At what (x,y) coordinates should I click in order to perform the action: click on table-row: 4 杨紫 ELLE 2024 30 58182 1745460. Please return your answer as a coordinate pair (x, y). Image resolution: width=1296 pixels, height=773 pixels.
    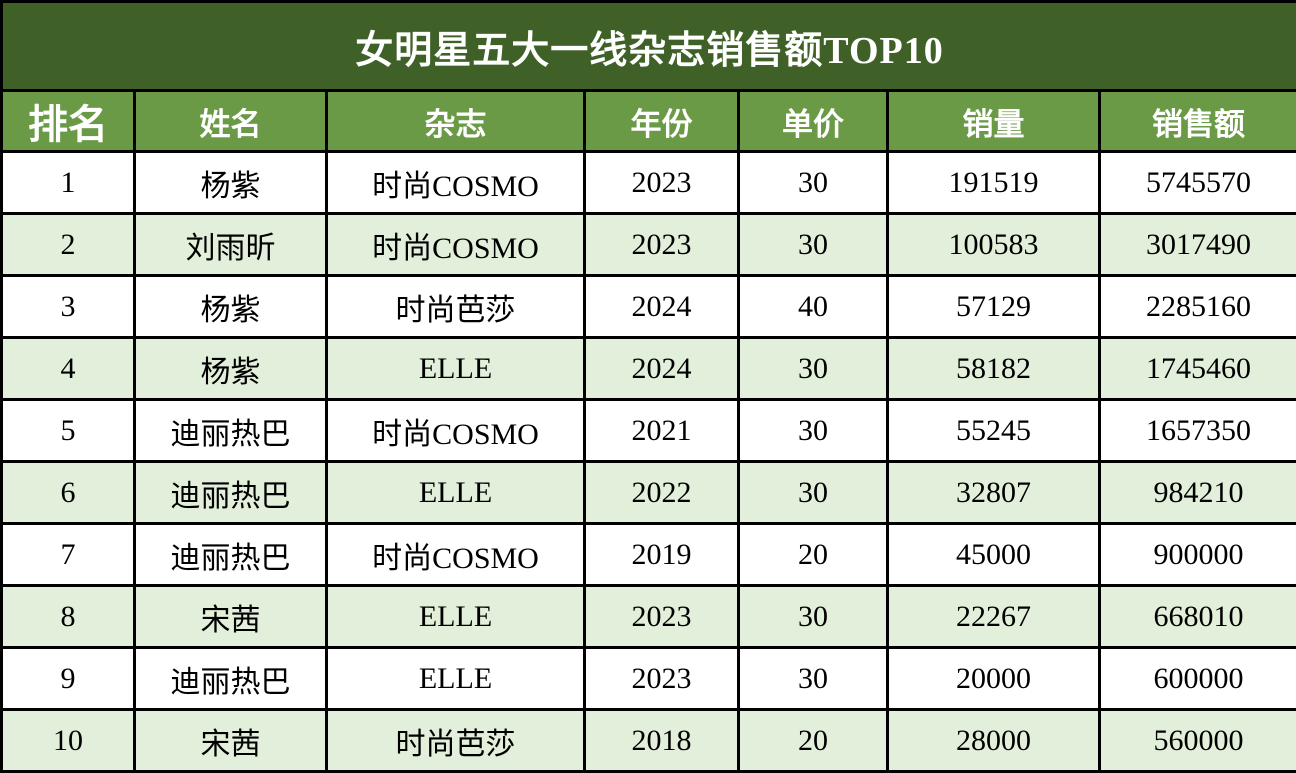
    Looking at the image, I should click on (649, 369).